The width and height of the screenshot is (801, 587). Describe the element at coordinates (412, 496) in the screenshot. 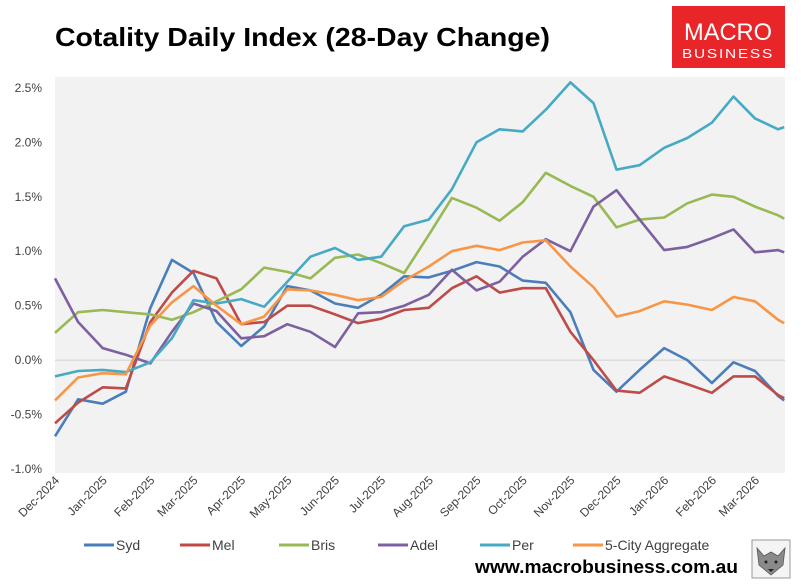

I see `x-tick-label: Aug-2025` at that location.